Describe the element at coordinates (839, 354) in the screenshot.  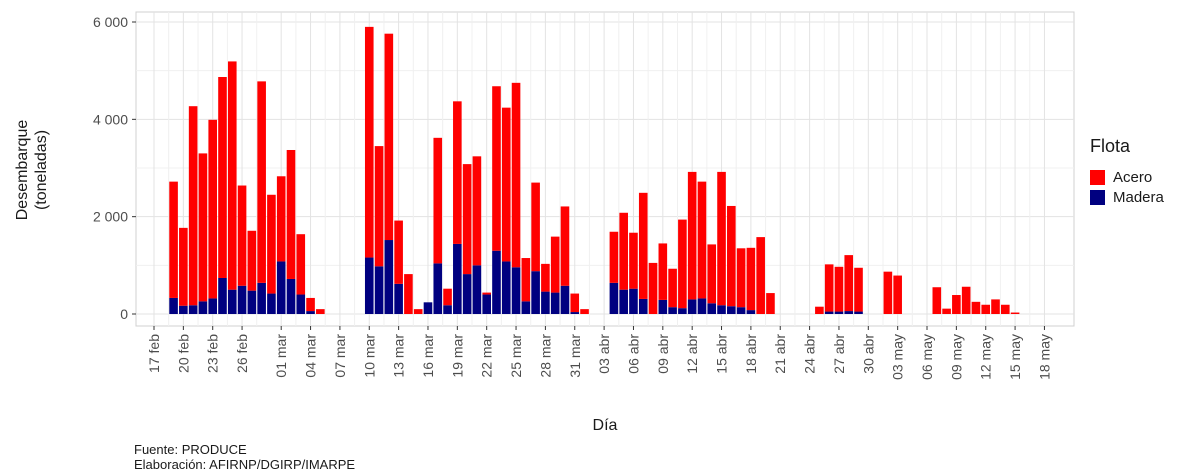
I see `x-tick-label: 27 abr` at that location.